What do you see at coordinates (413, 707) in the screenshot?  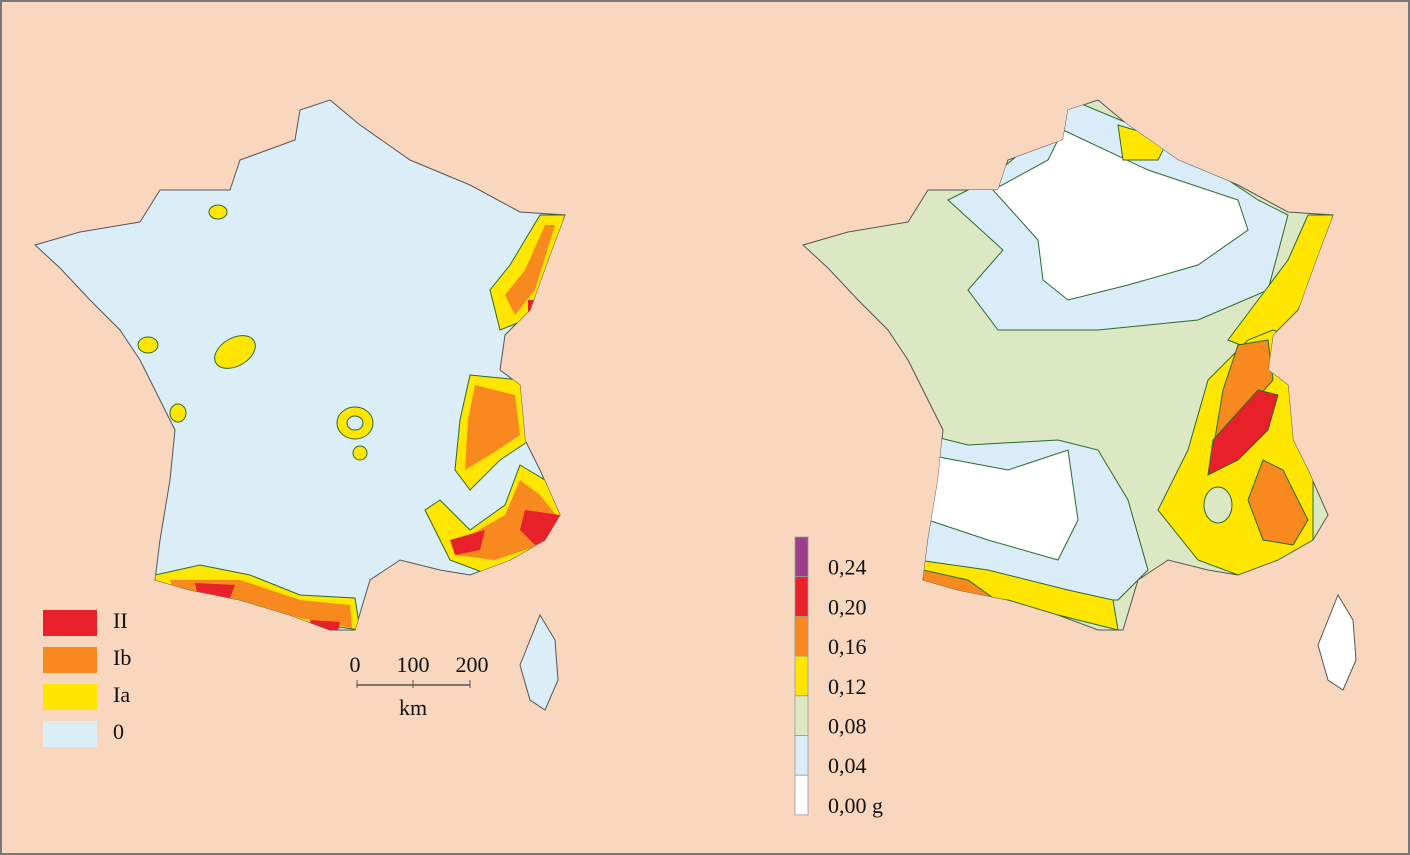 I see `scale-unit: km` at bounding box center [413, 707].